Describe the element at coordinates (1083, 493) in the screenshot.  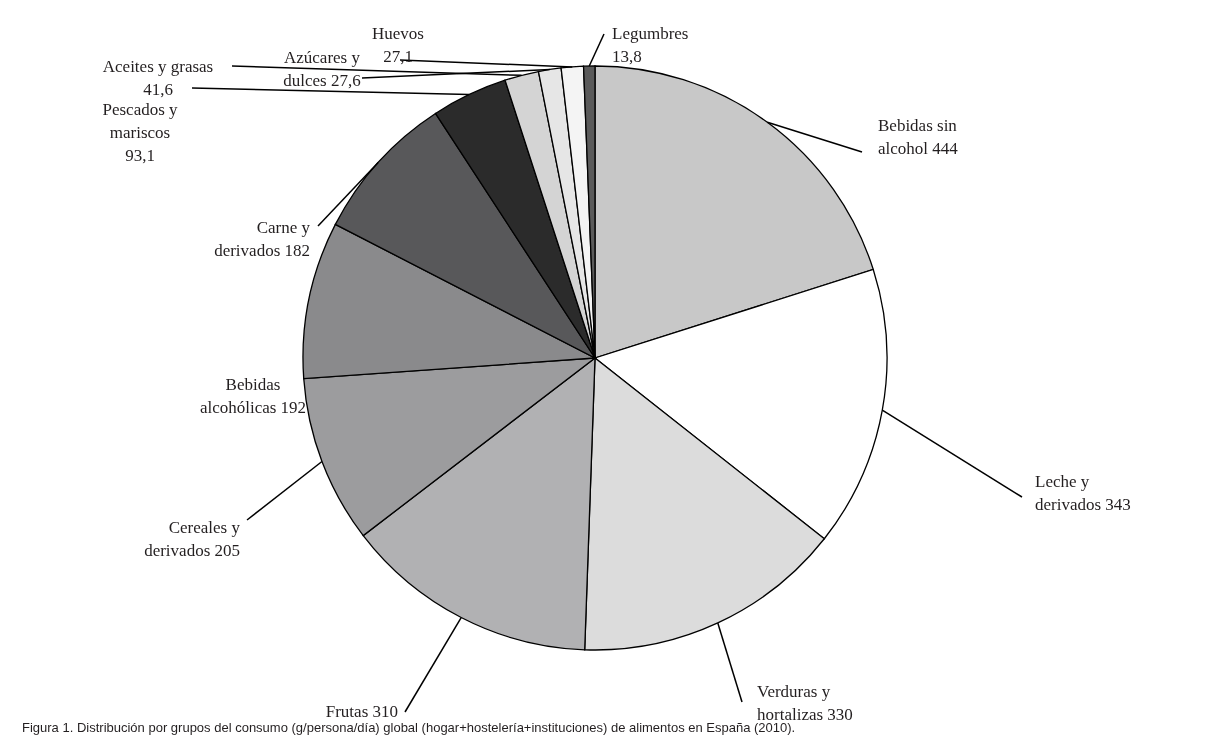
I see `slice-label: Leche y derivados 343` at that location.